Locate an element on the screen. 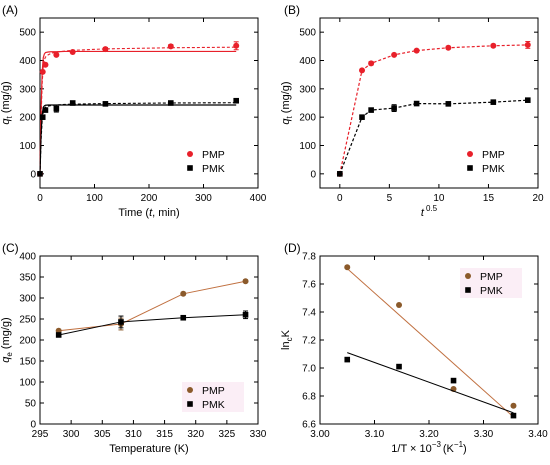  x-axis-label: Time (t, min) is located at coordinates (148, 213).